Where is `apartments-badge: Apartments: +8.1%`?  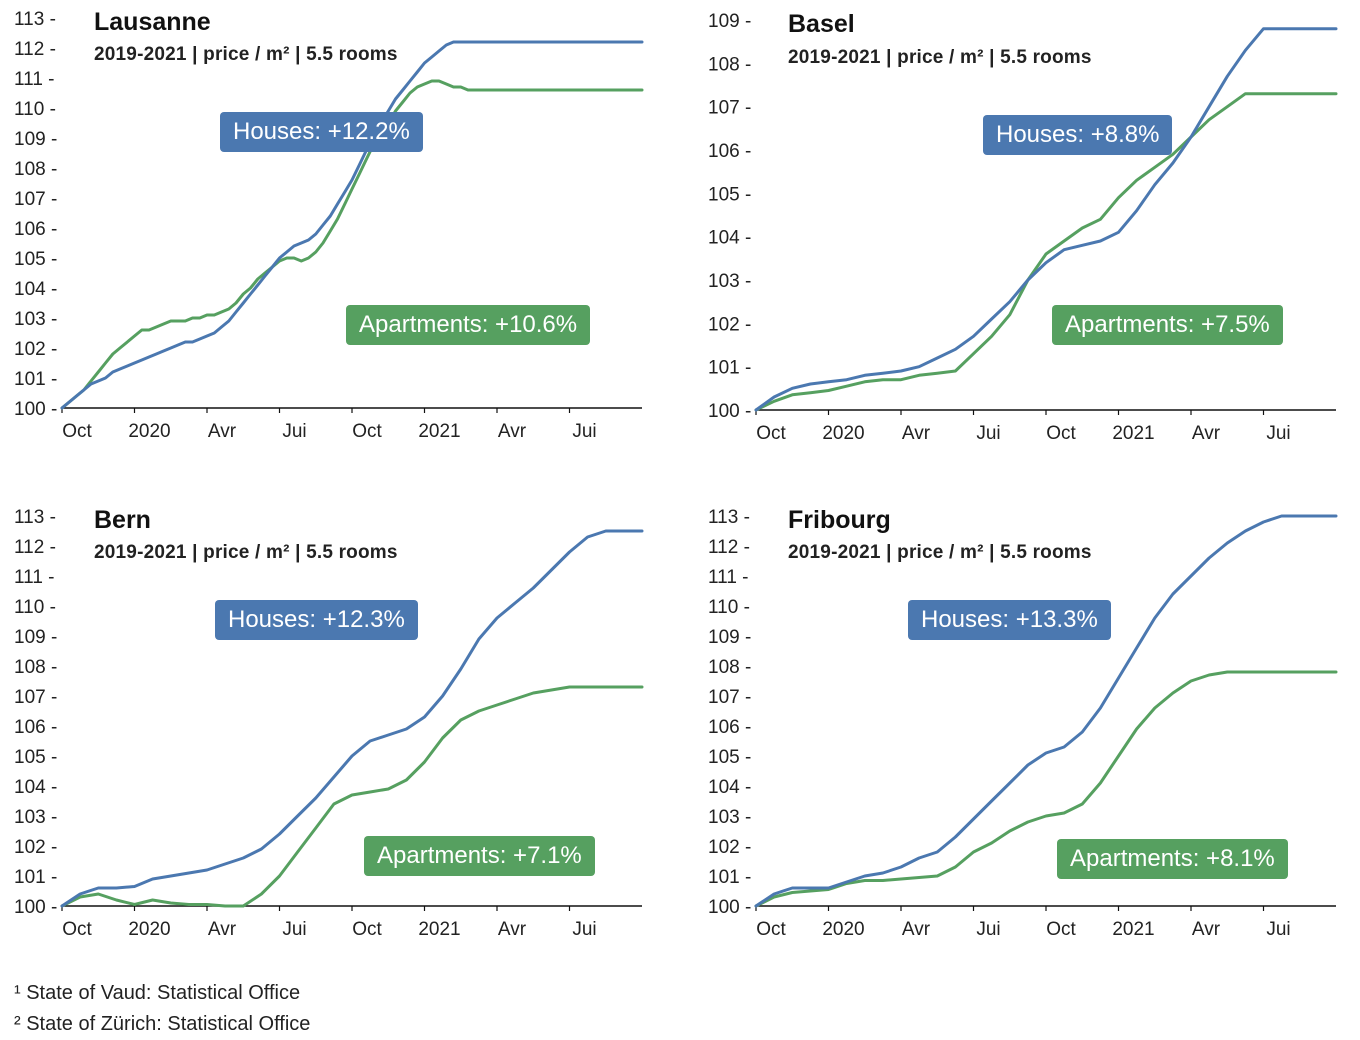
apartments-badge: Apartments: +8.1% is located at coordinates (1172, 859).